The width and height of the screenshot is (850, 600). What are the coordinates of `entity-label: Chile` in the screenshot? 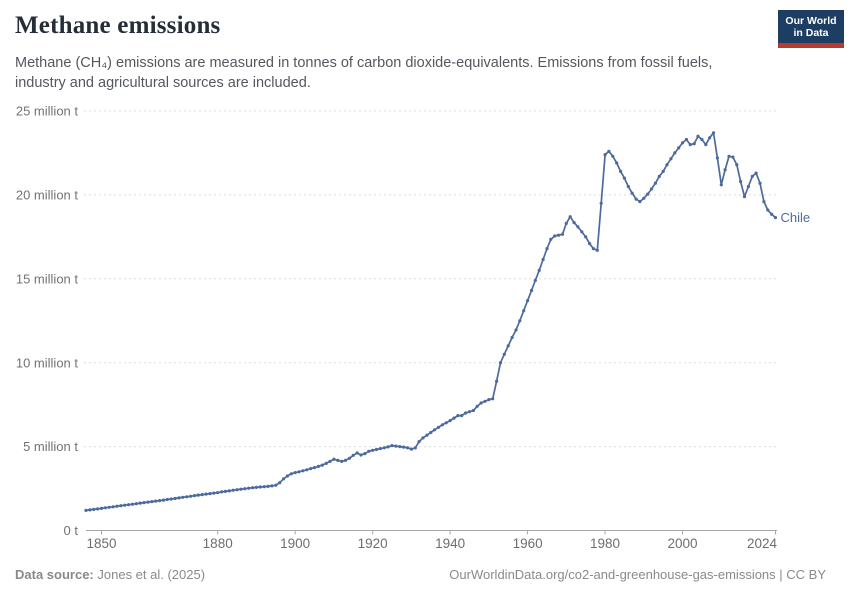 It's located at (796, 217).